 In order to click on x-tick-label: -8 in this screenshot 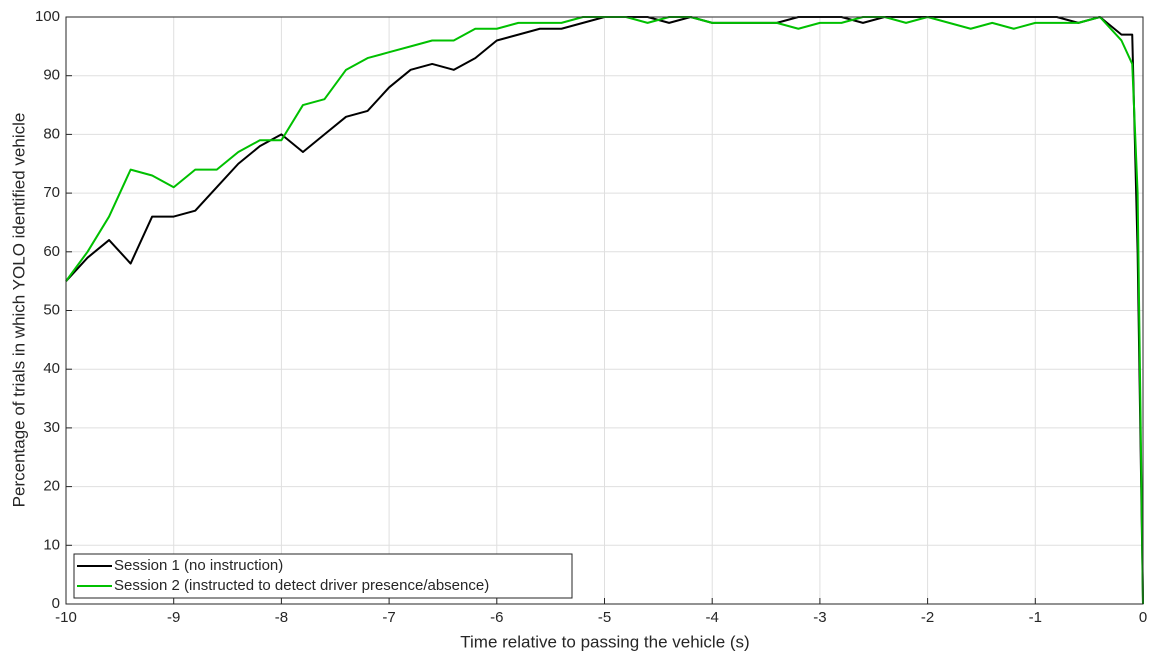, I will do `click(281, 617)`.